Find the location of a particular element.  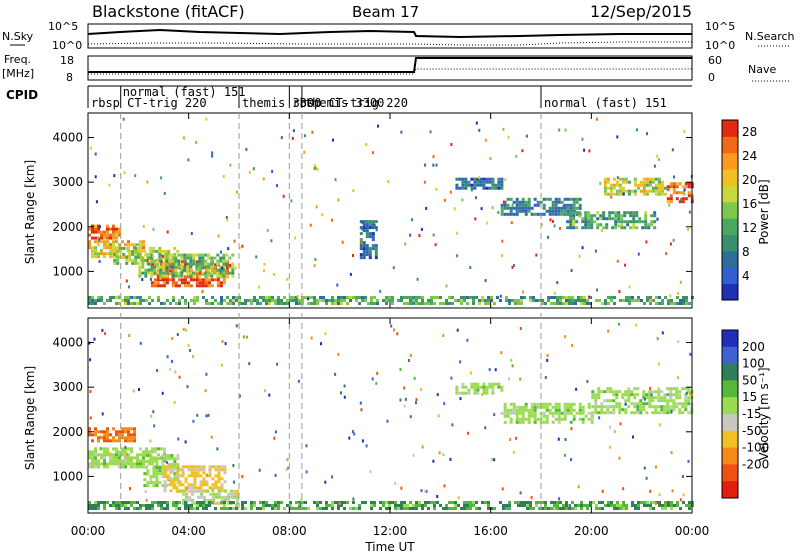

nave-tick-top: 60 is located at coordinates (715, 60).